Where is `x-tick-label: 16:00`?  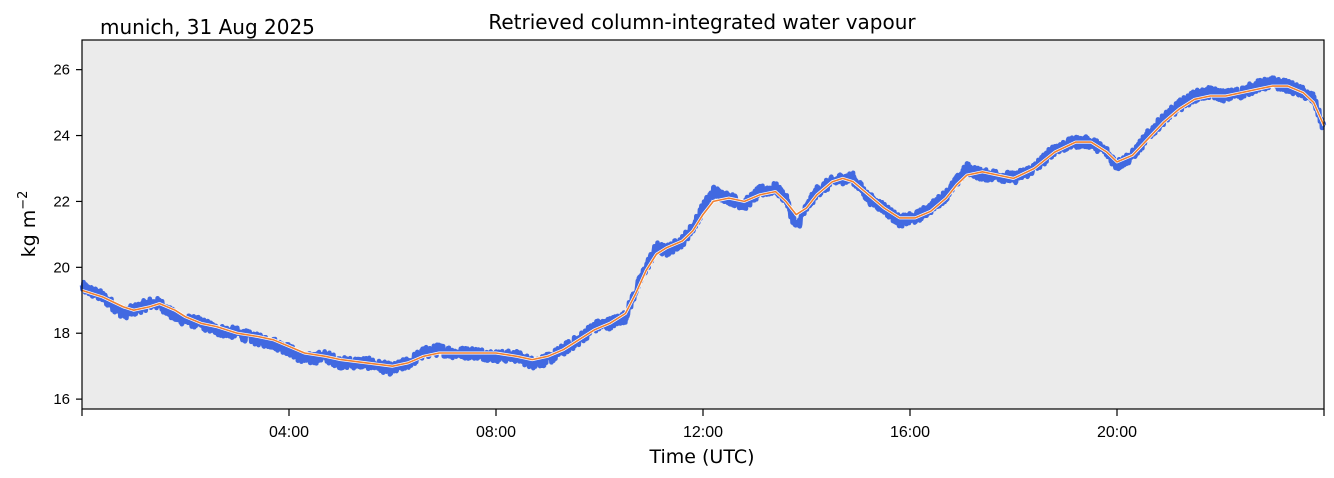
x-tick-label: 16:00 is located at coordinates (910, 432).